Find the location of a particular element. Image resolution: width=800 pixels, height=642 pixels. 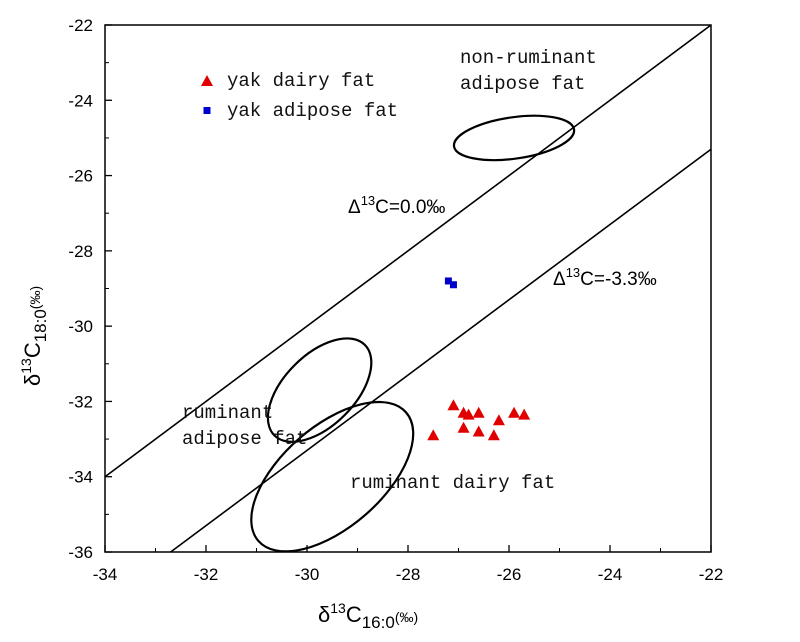

x-tick-label: -24 is located at coordinates (610, 574).